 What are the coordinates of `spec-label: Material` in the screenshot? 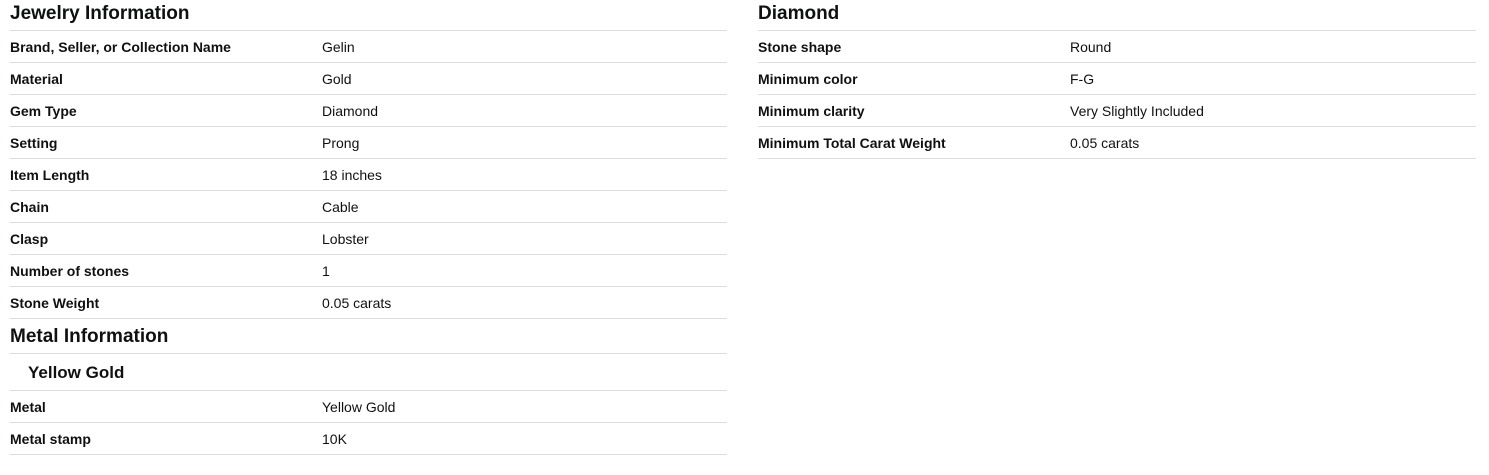 It's located at (36, 78).